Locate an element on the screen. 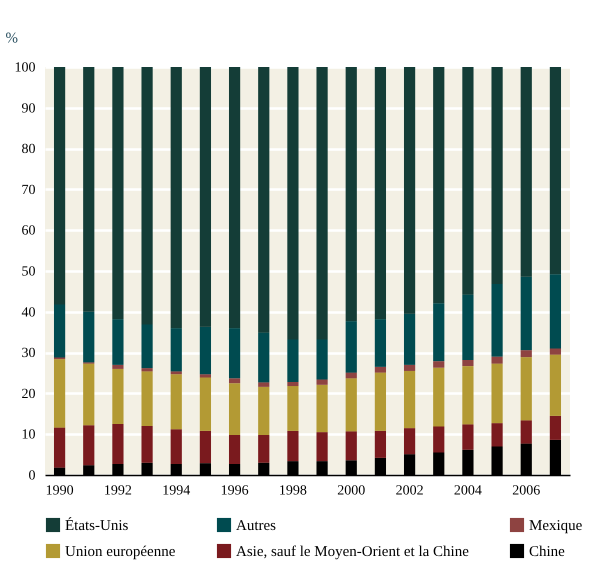  y-tick-label: 0 is located at coordinates (32, 476).